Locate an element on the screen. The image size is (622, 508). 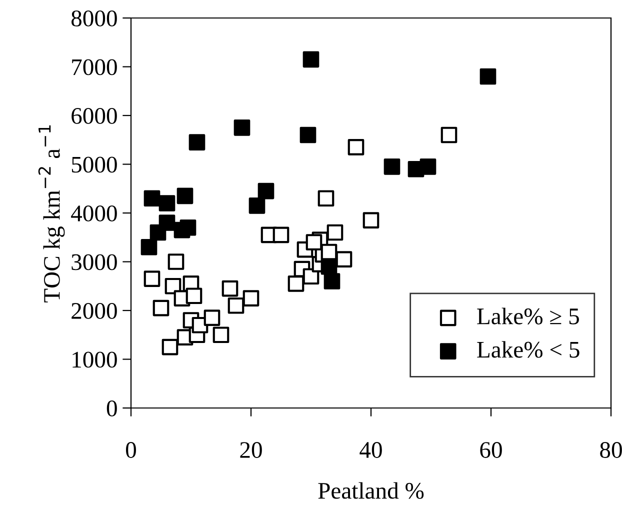
y-tick-label: 7000 is located at coordinates (94, 67).